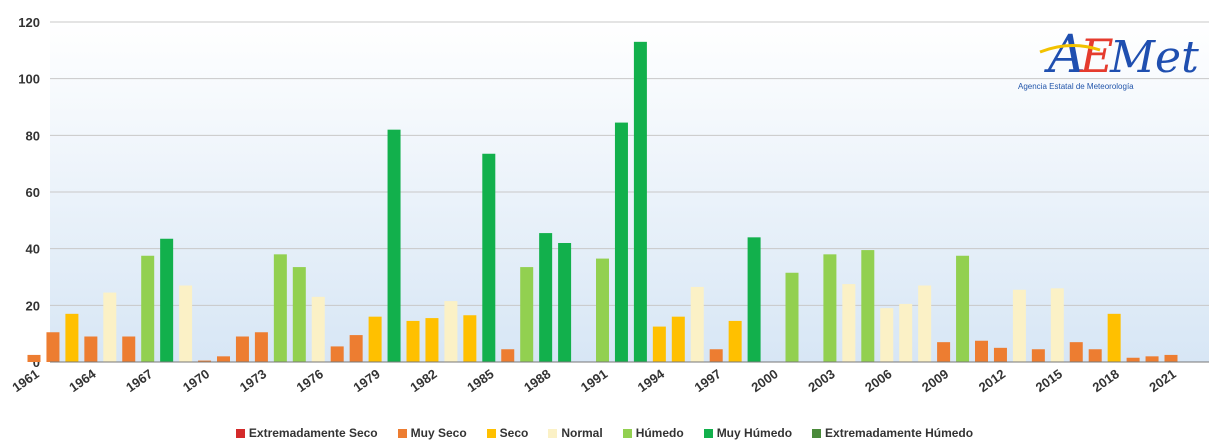  I want to click on bar-2007, so click(906, 332).